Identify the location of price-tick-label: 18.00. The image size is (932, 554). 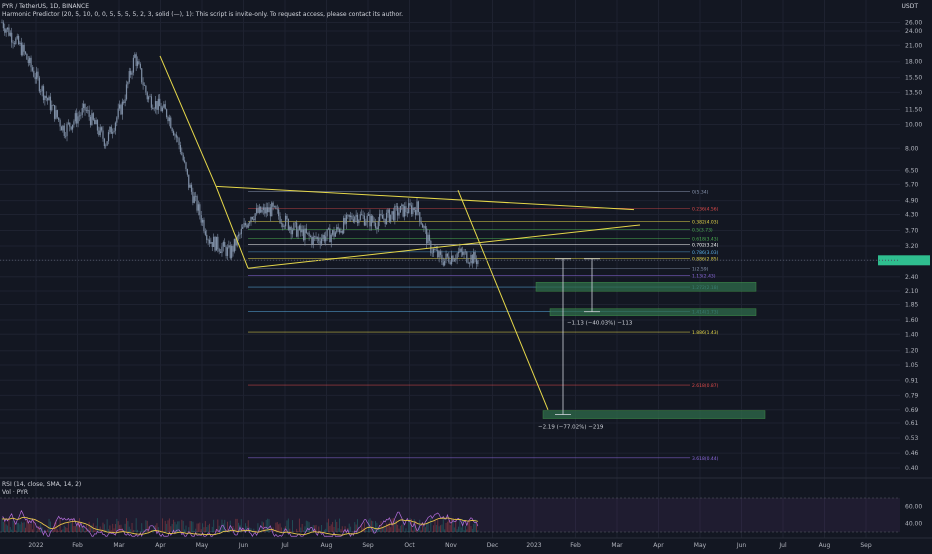
(913, 62).